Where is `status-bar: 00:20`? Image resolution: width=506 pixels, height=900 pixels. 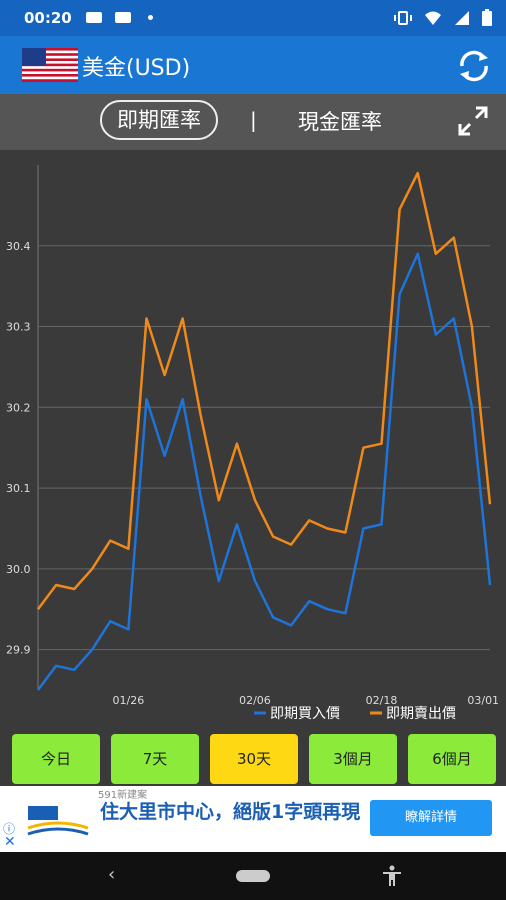 status-bar: 00:20 is located at coordinates (253, 18).